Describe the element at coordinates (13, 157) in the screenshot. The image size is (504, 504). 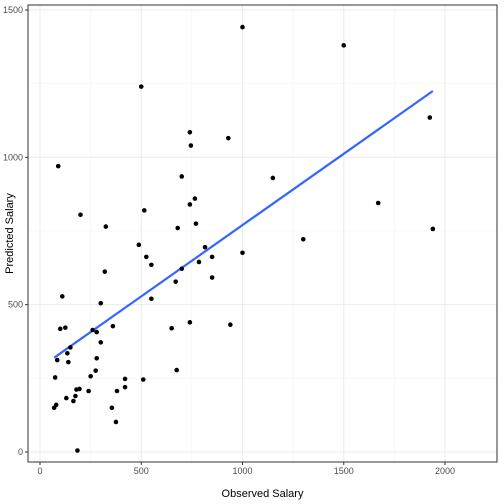
I see `y-tick-label: 1000` at that location.